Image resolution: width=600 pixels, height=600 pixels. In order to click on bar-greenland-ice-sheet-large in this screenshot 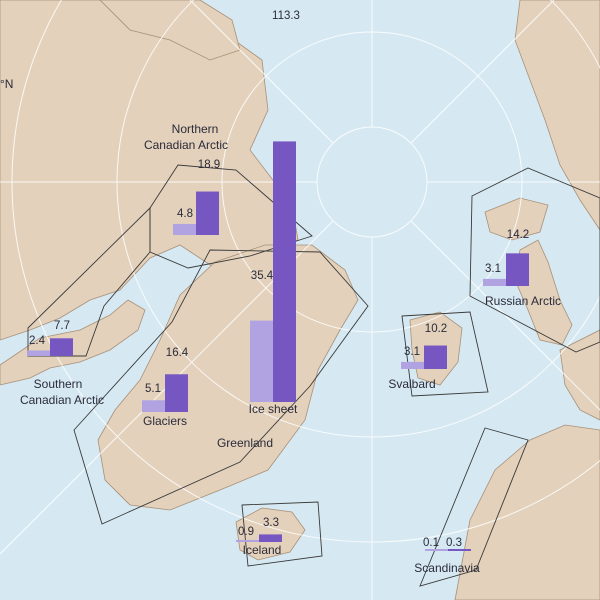, I will do `click(284, 271)`.